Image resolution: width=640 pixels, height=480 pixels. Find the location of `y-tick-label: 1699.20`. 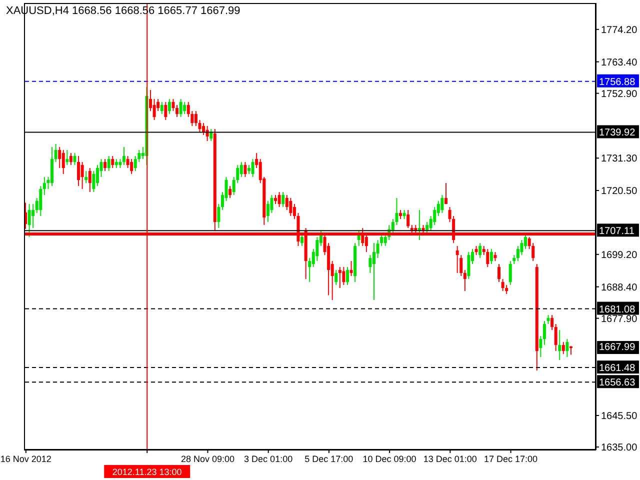

y-tick-label: 1699.20 is located at coordinates (619, 255).